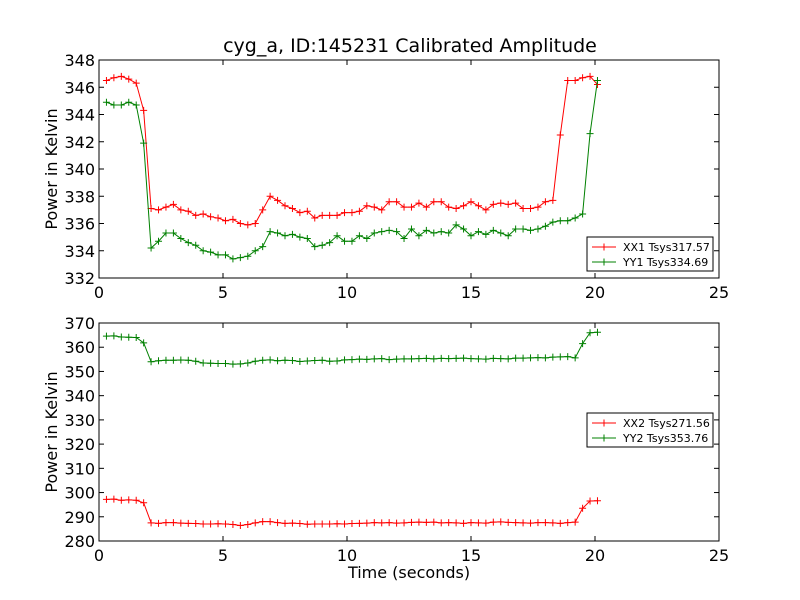 The image size is (800, 600). Describe the element at coordinates (604, 438) in the screenshot. I see `legend-marker` at that location.